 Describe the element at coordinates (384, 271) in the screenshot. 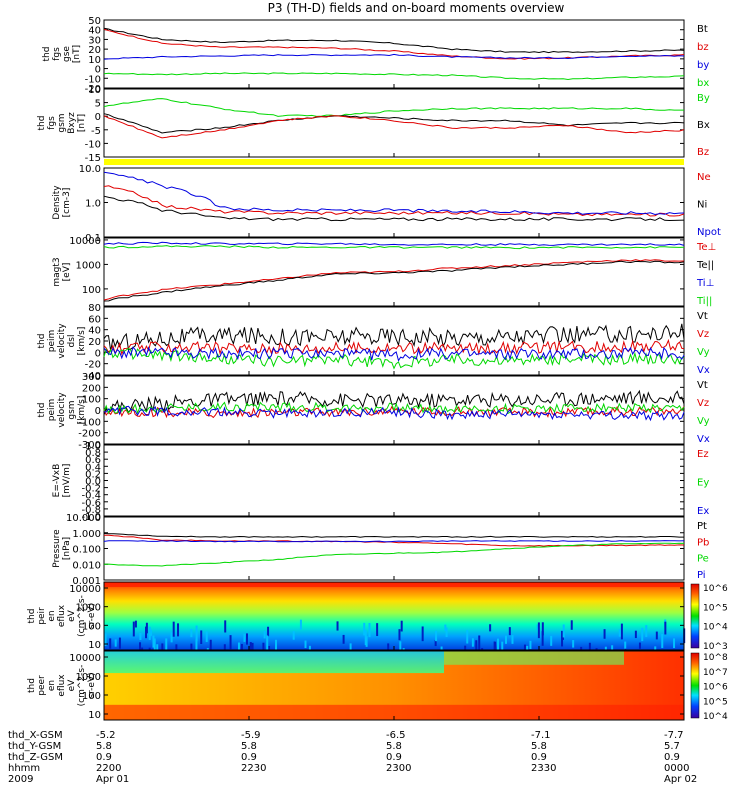

I see `panel-temperature: 10000 1000 100 magt3 [eV] Te⊥ Te|| Ti⊥ Ti||` at that location.